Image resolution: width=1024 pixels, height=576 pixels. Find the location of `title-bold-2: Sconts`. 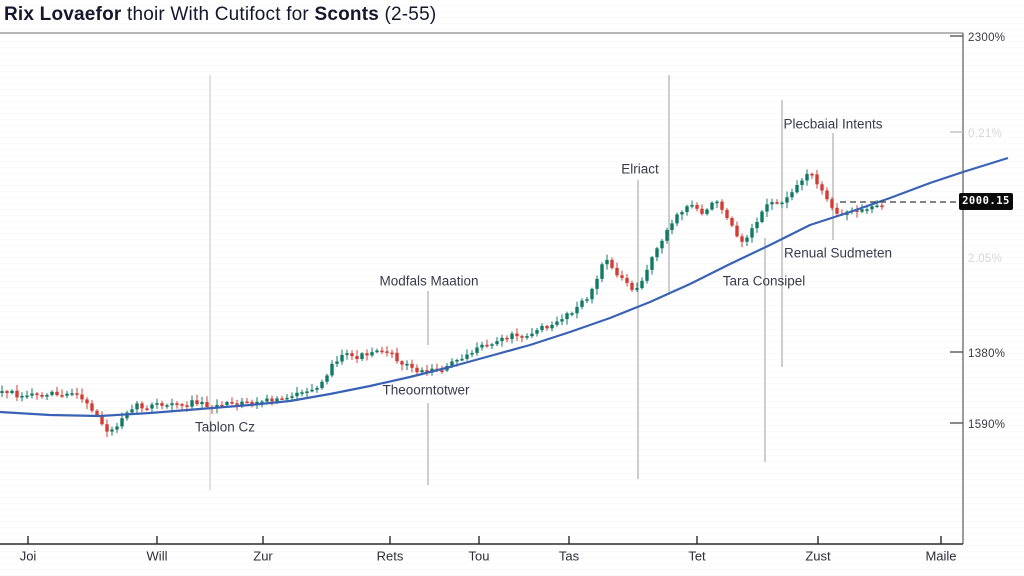

title-bold-2: Sconts is located at coordinates (346, 14).